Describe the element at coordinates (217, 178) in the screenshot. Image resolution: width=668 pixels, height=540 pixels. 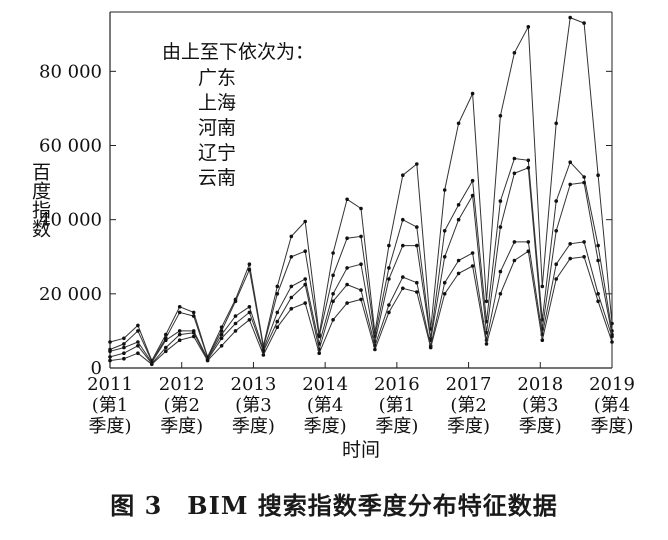
I see `legend-label: 云南` at that location.